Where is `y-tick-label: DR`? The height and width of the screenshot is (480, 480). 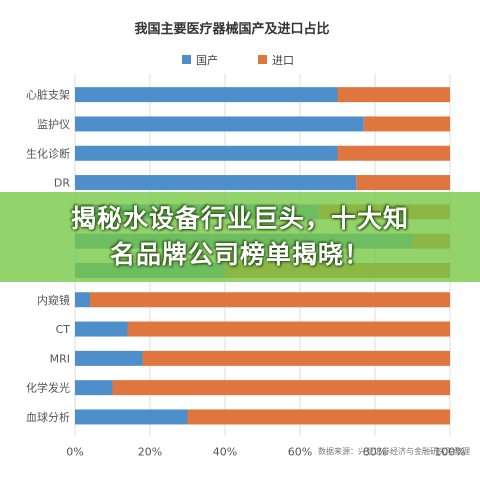 y-tick-label: DR is located at coordinates (62, 183).